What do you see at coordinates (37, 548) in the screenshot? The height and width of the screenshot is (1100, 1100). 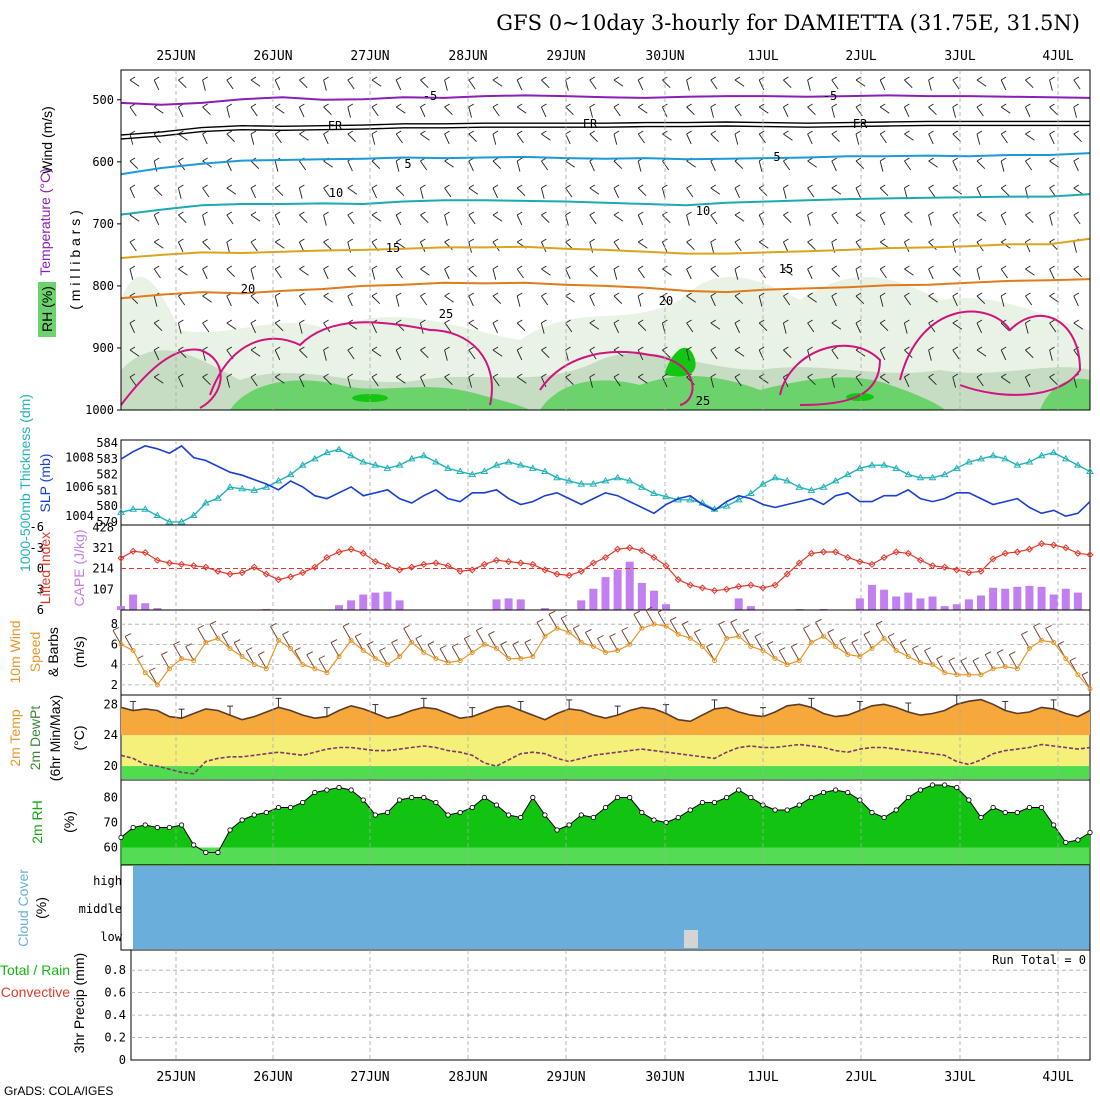 I see `lifted-tick: -3` at bounding box center [37, 548].